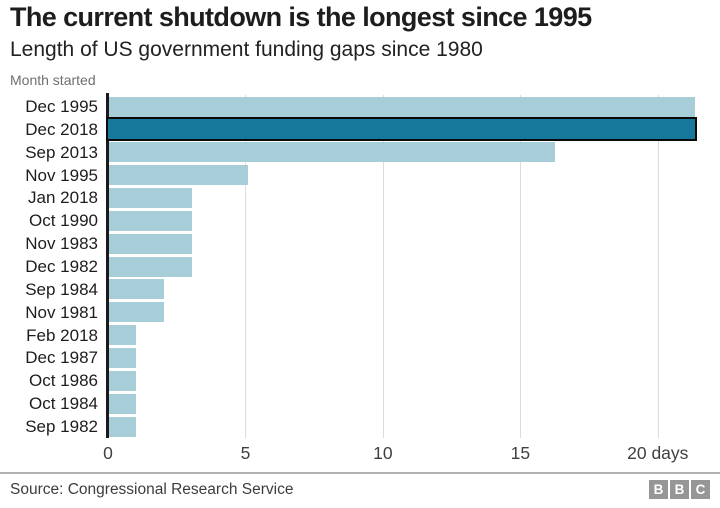 The width and height of the screenshot is (720, 508). What do you see at coordinates (122, 403) in the screenshot?
I see `bar-oct-1984` at bounding box center [122, 403].